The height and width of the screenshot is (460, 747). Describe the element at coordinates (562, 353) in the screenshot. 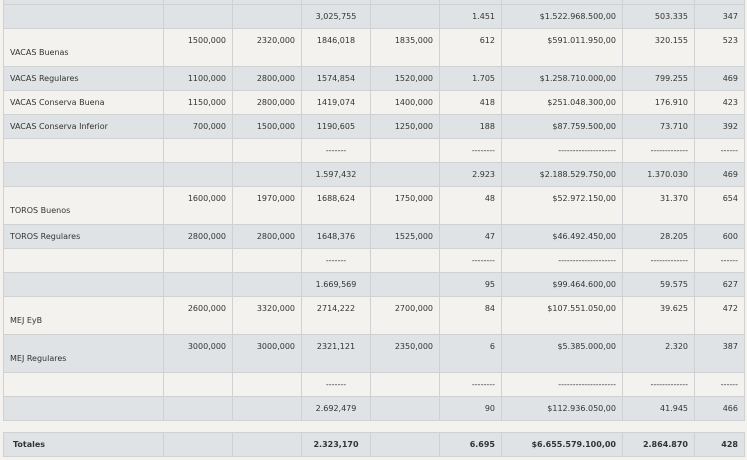

I see `cell-col-7: $5.385.000,00` at that location.